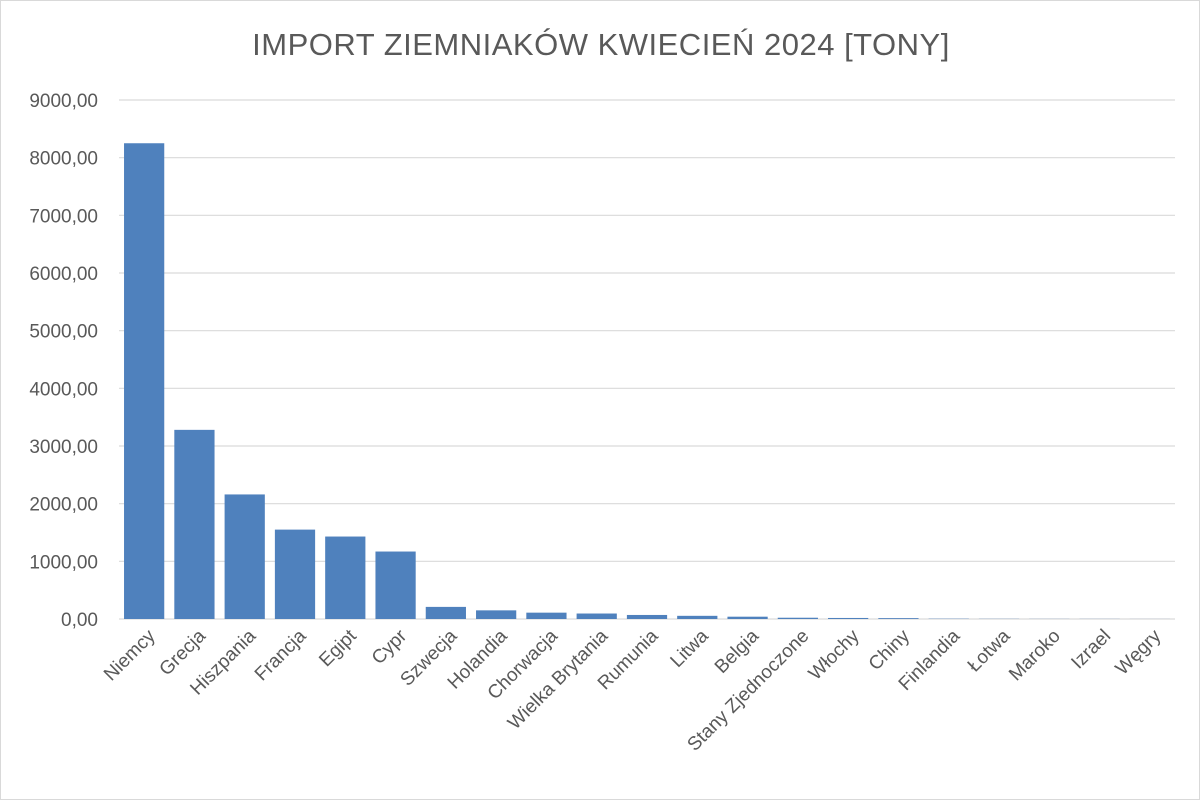 This screenshot has width=1200, height=801. Describe the element at coordinates (130, 655) in the screenshot. I see `x-category-label: Niemcy` at that location.